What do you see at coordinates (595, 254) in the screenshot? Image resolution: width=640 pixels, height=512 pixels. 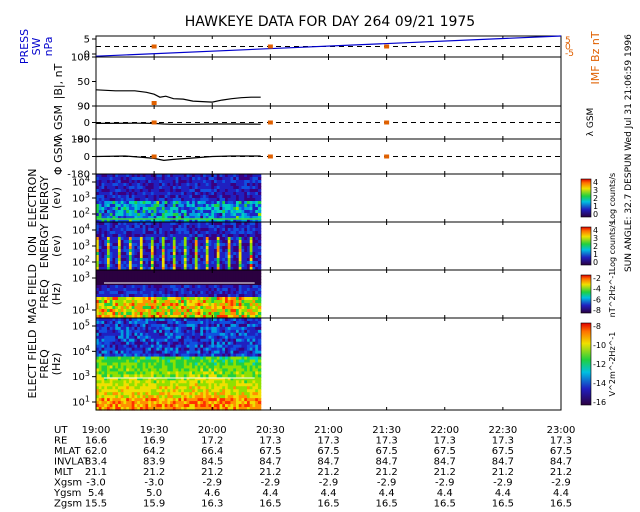 I see `colorbar-tick-label: 1` at bounding box center [595, 254].